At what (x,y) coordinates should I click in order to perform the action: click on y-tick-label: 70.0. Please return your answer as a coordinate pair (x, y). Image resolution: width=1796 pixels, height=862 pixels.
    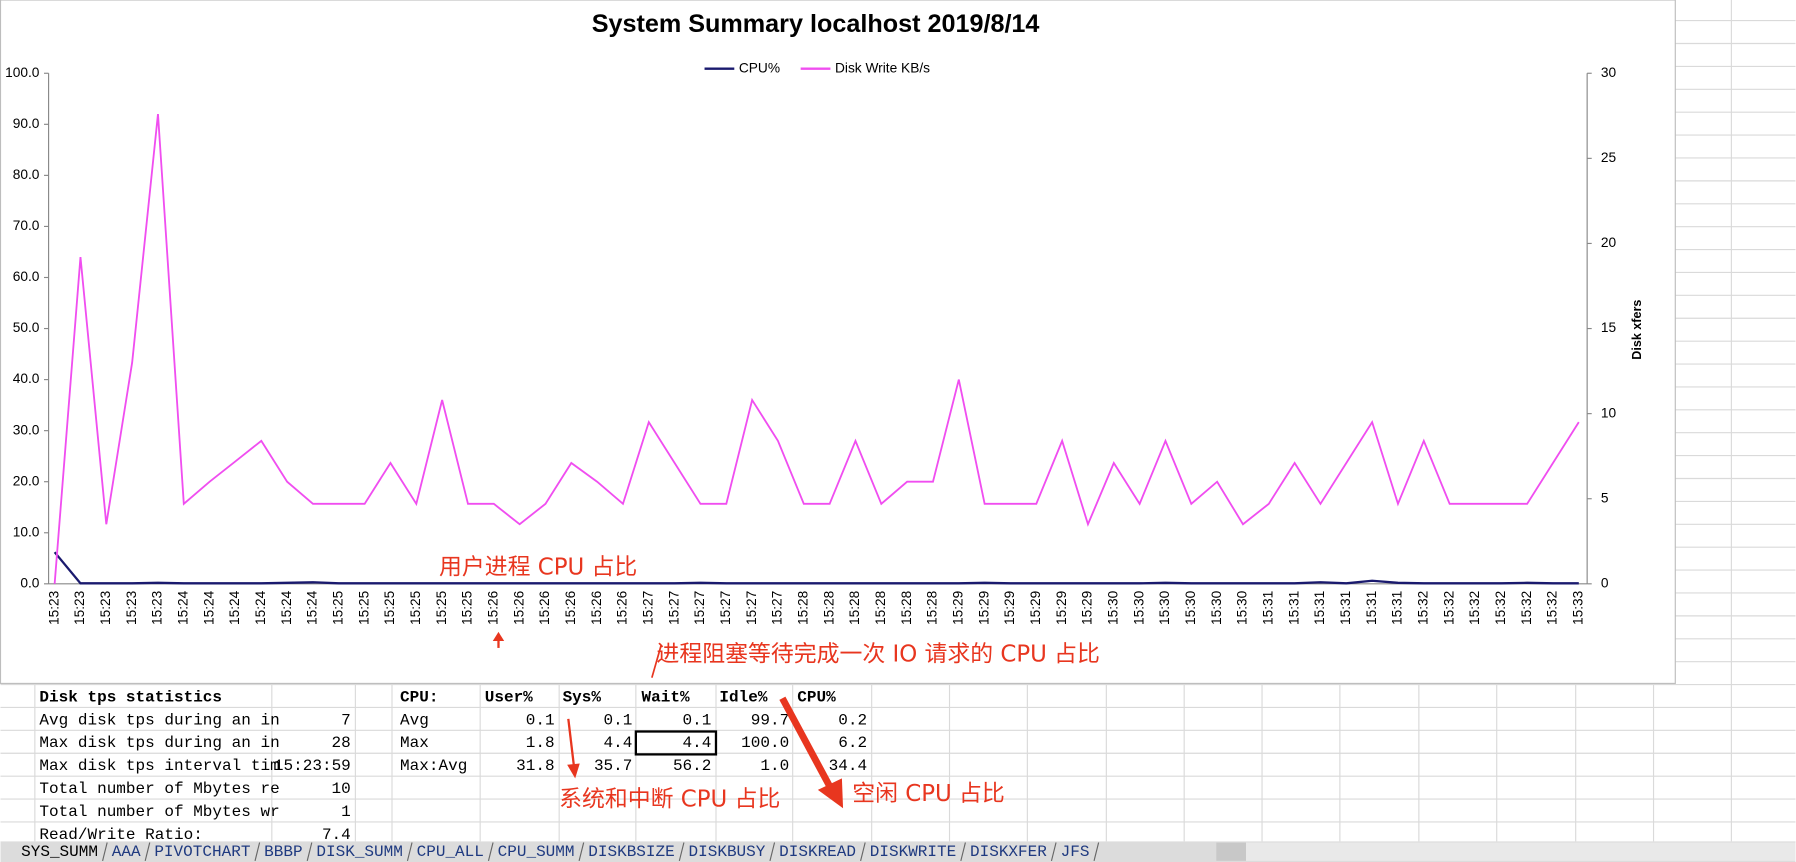
    Looking at the image, I should click on (26, 225).